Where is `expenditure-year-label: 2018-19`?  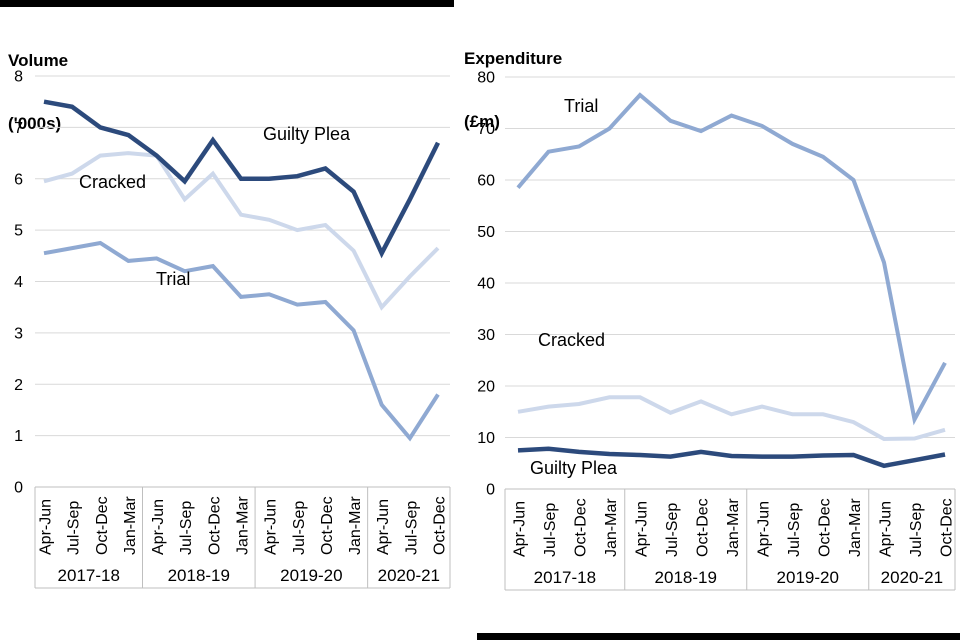
expenditure-year-label: 2018-19 is located at coordinates (686, 577).